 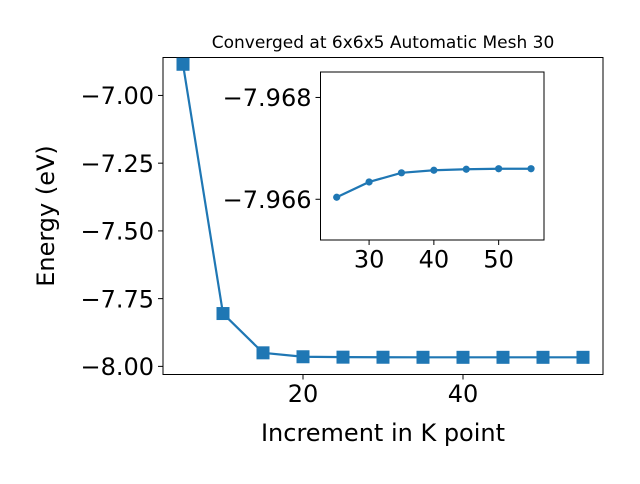 I want to click on inset-plot-frame, so click(x=432, y=156).